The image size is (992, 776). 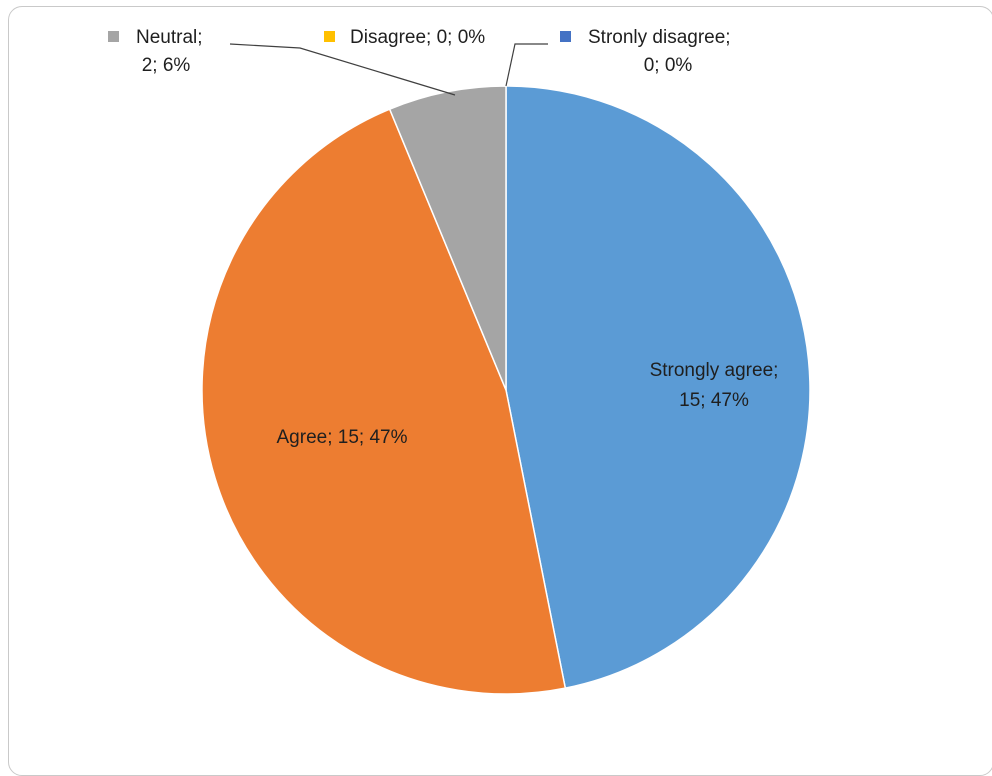 I want to click on label-strongly-agree-line1: Strongly agree;, so click(x=714, y=370).